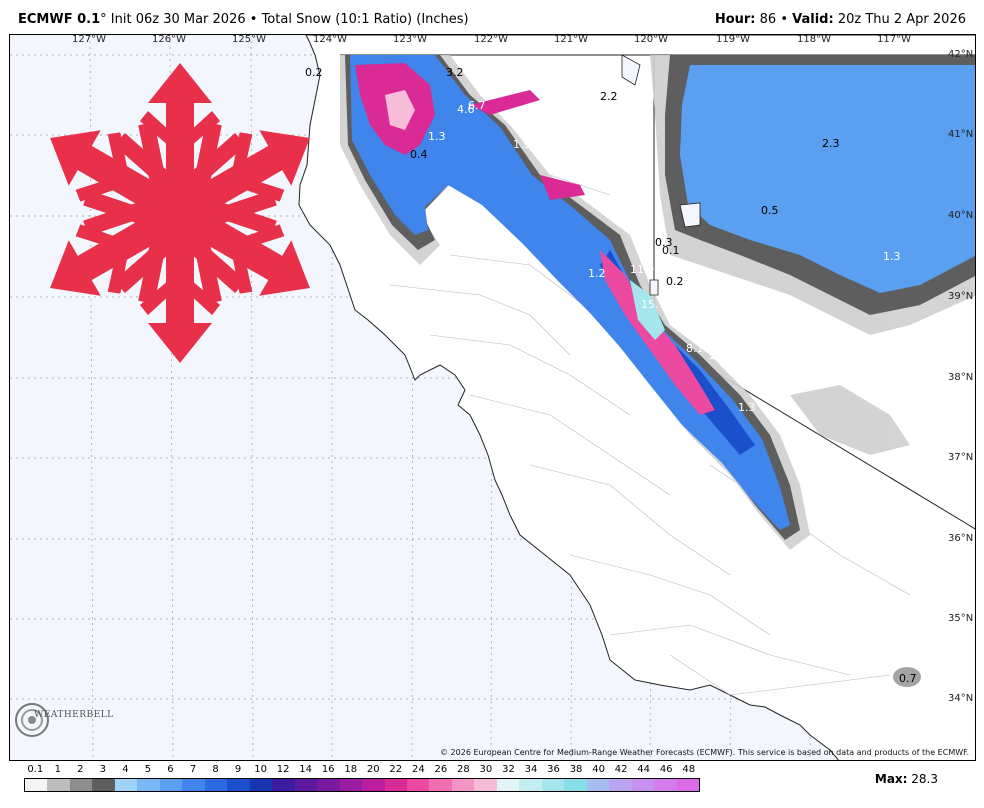  What do you see at coordinates (661, 175) in the screenshot?
I see `lakes` at bounding box center [661, 175].